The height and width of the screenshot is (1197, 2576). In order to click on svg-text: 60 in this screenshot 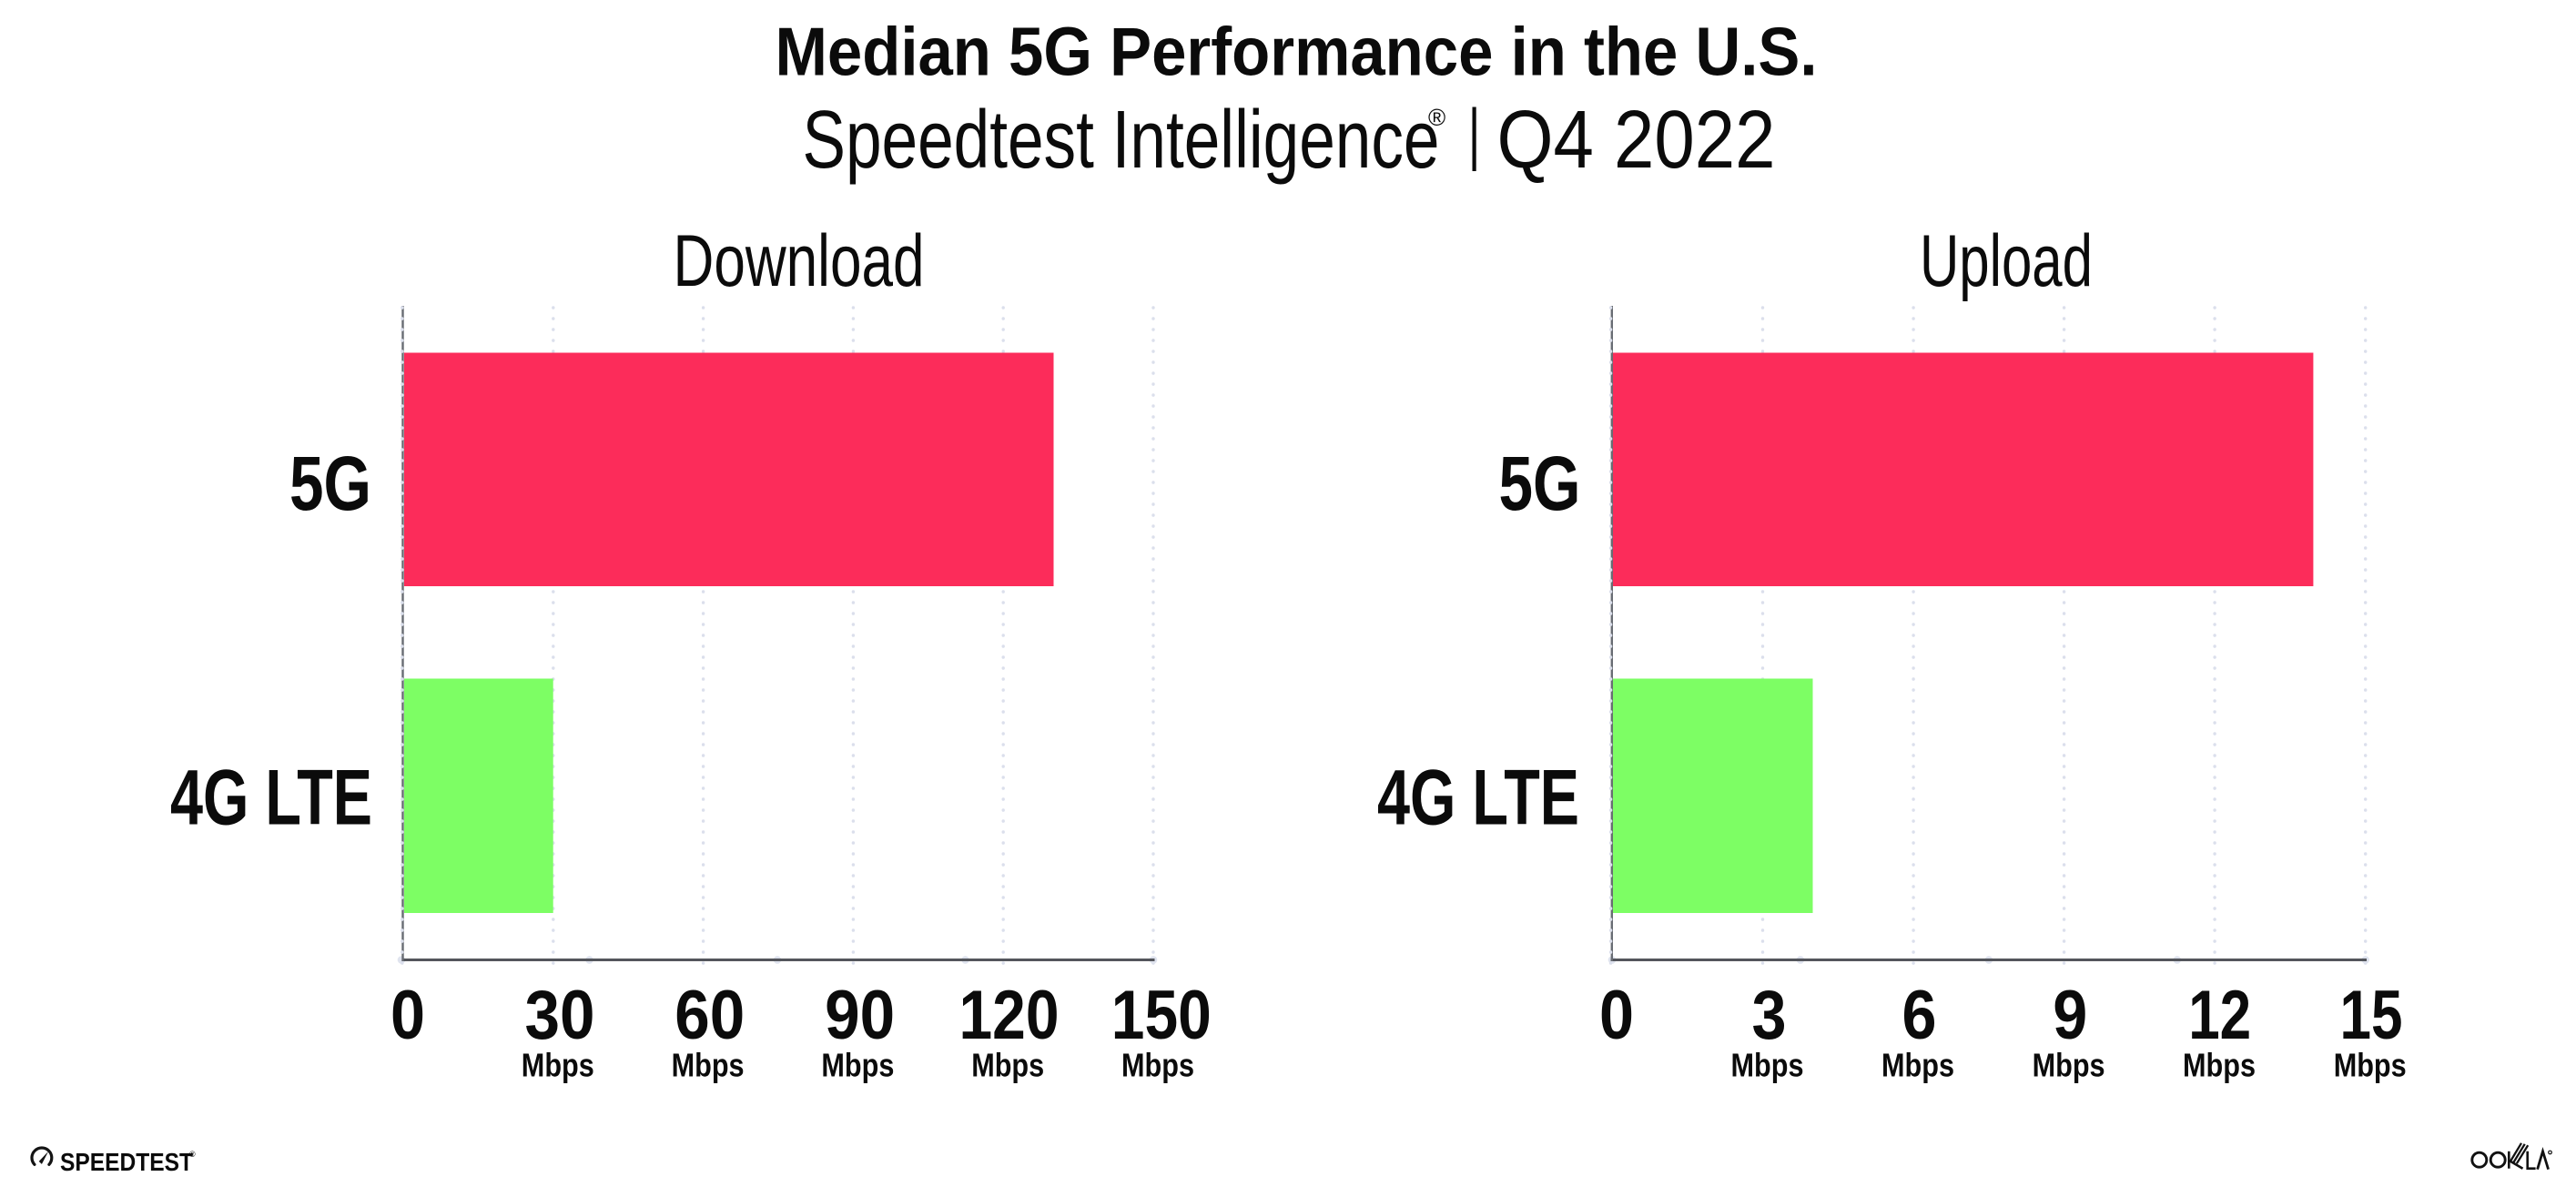, I will do `click(709, 1015)`.